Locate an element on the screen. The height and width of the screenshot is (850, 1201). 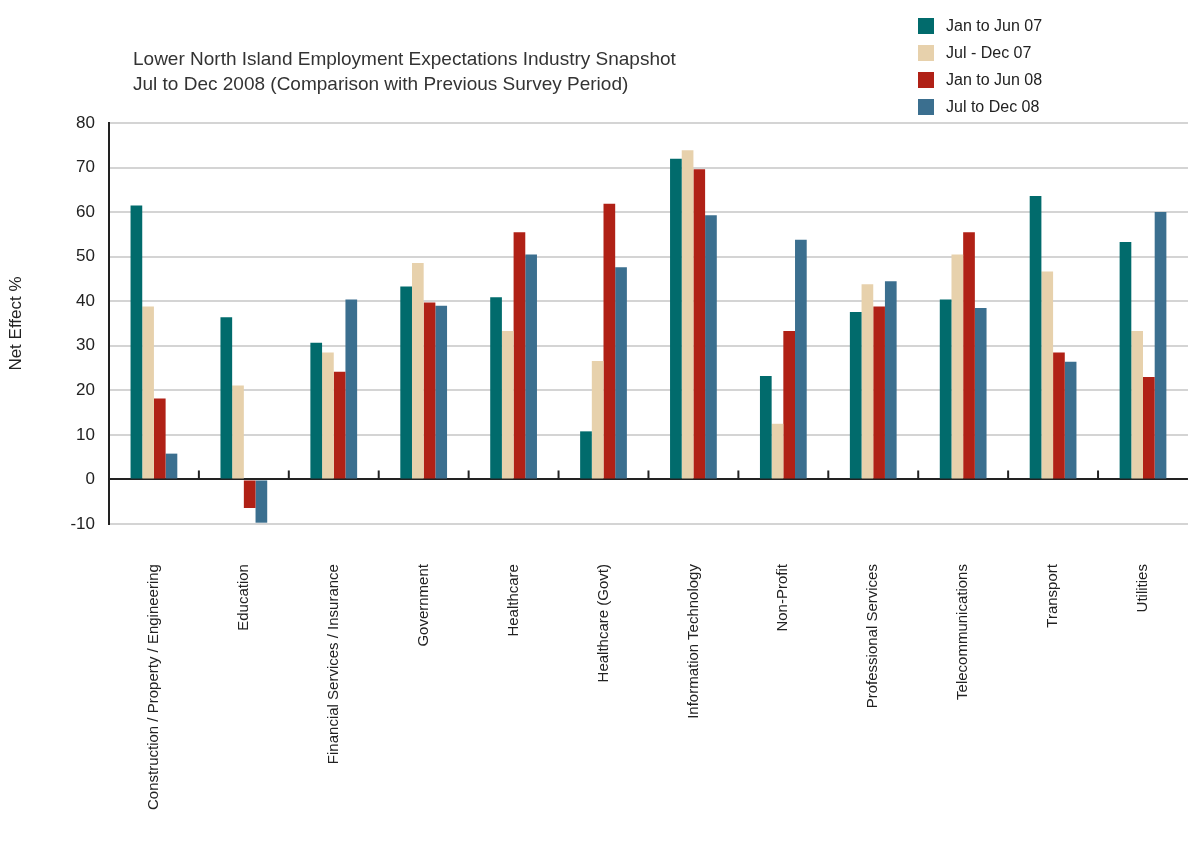
x-tick-label: Transport is located at coordinates (1052, 595).